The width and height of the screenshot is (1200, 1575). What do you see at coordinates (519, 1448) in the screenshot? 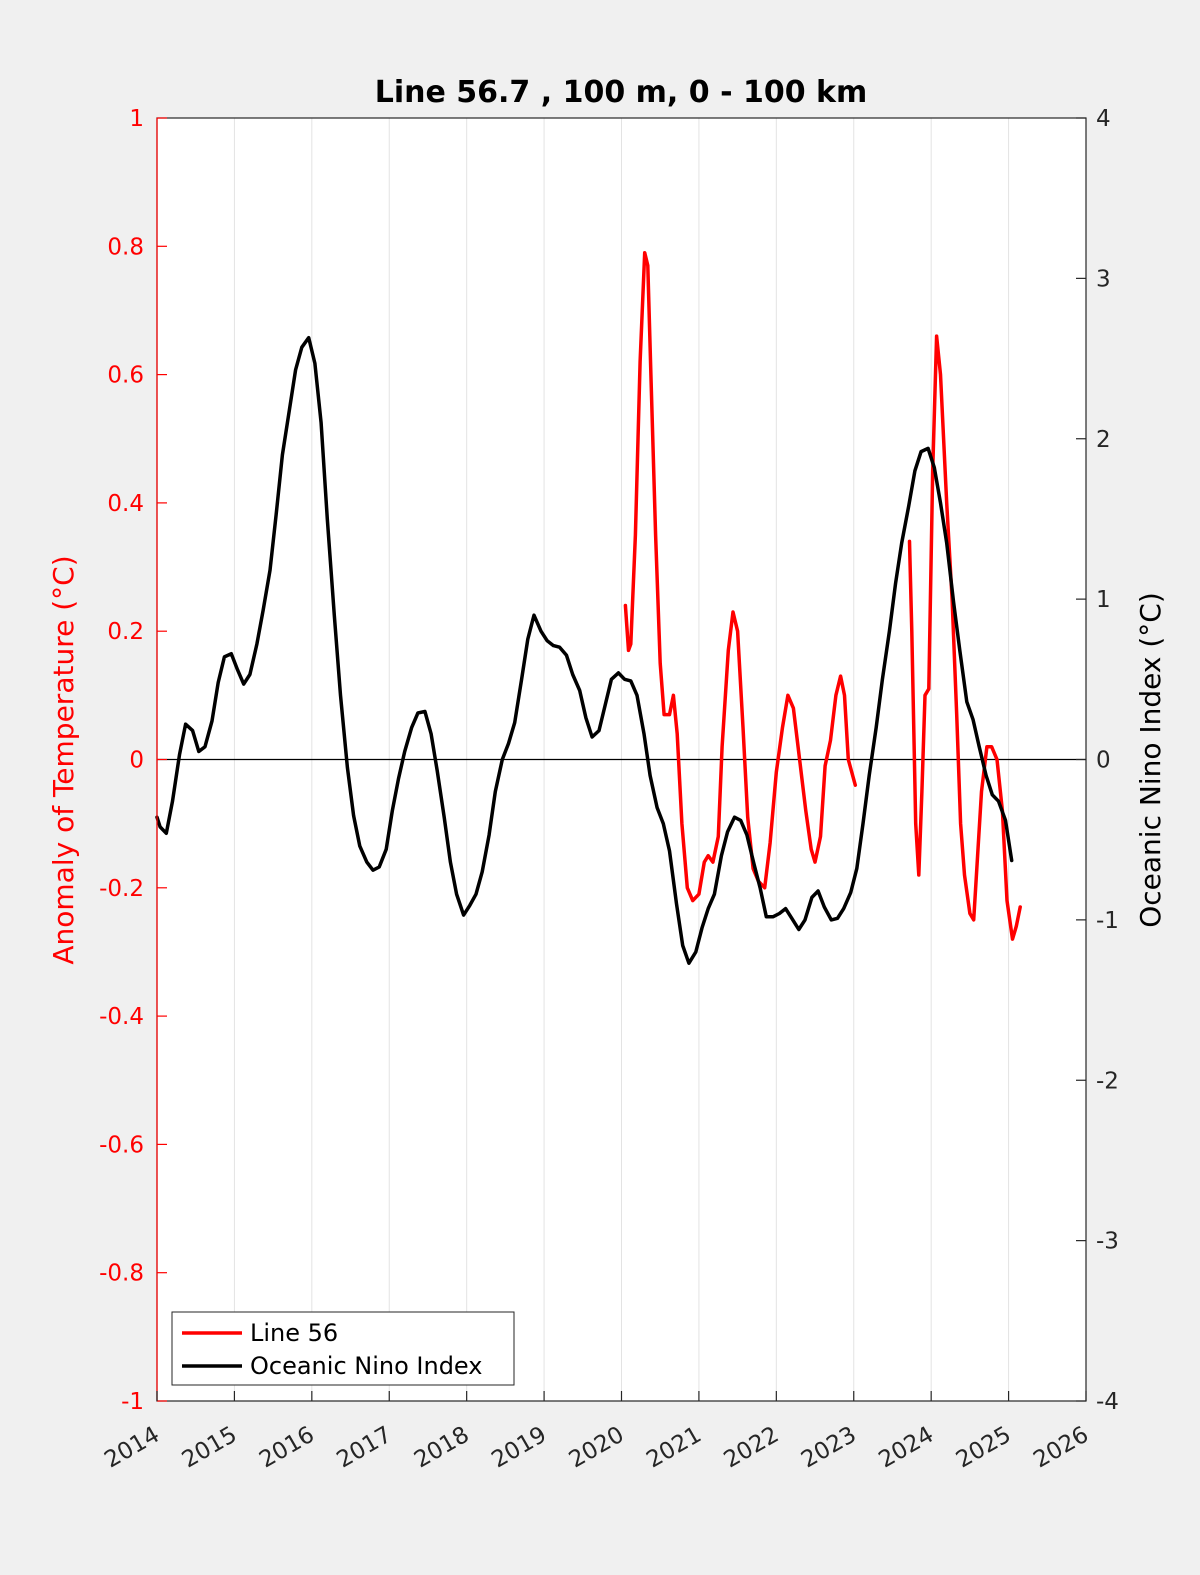
I see `x-tick-label: 2019` at bounding box center [519, 1448].